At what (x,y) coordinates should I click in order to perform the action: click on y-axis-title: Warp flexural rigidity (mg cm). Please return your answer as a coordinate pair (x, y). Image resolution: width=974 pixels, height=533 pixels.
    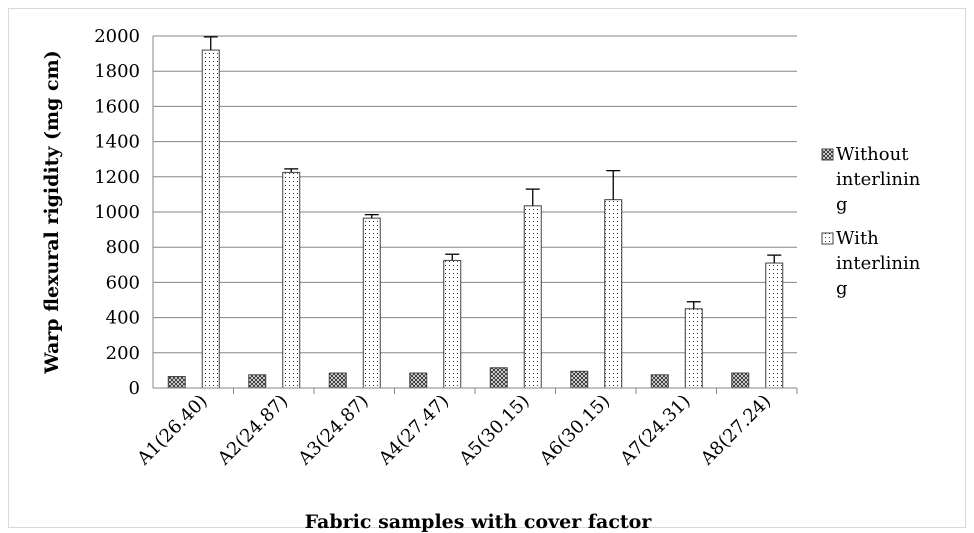
    Looking at the image, I should click on (52, 212).